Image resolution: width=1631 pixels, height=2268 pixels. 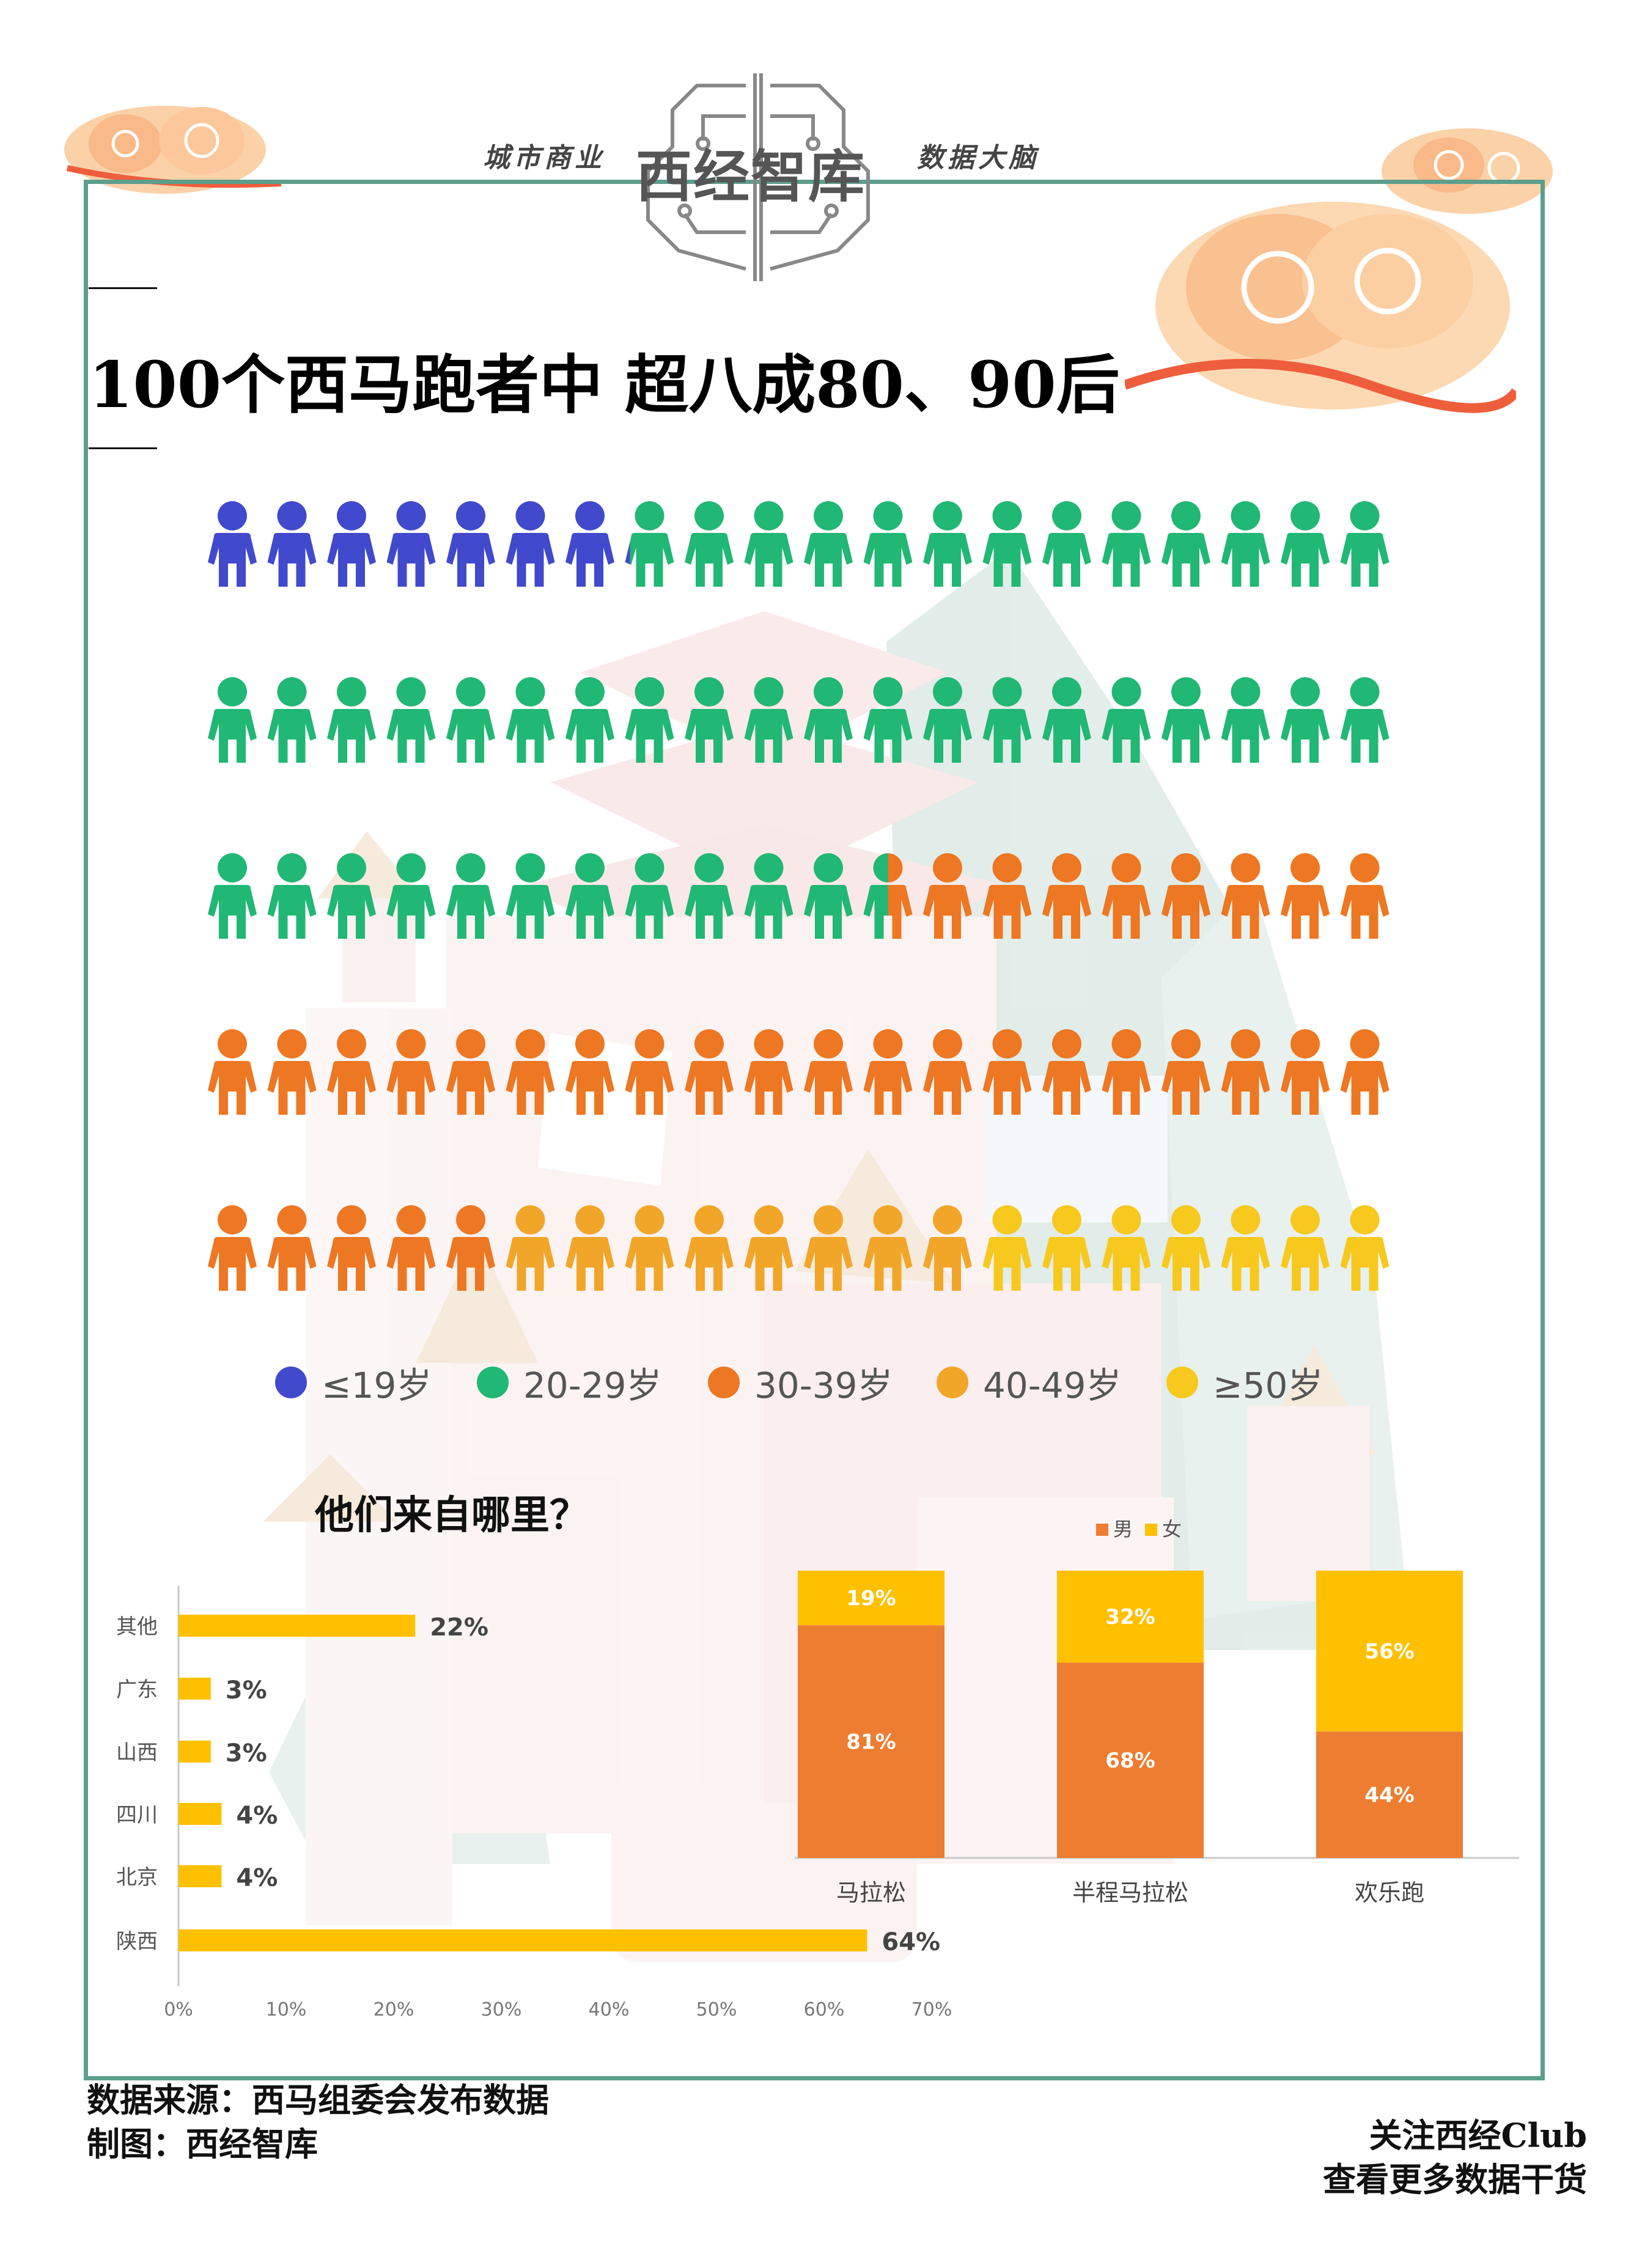 I want to click on legend-dot-le19, so click(x=291, y=1383).